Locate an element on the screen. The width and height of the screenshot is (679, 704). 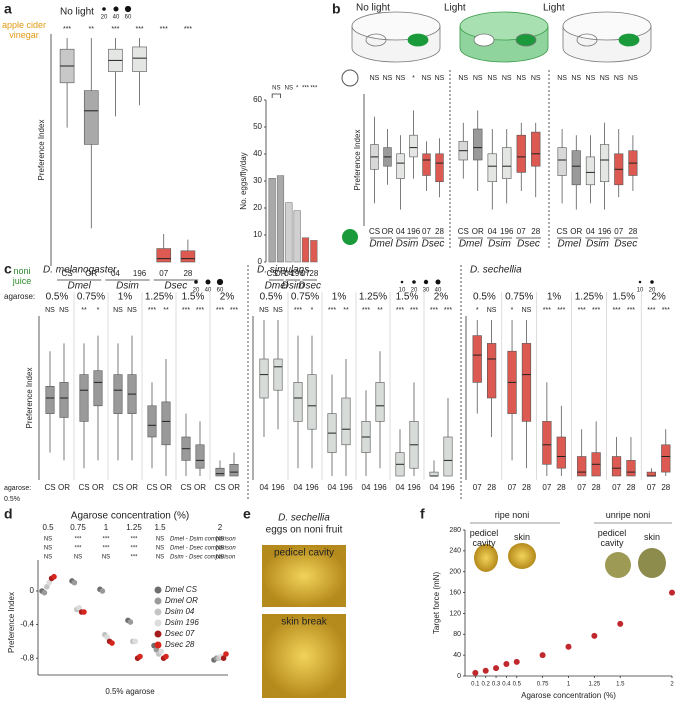
category-label: OR is located at coordinates (281, 273).